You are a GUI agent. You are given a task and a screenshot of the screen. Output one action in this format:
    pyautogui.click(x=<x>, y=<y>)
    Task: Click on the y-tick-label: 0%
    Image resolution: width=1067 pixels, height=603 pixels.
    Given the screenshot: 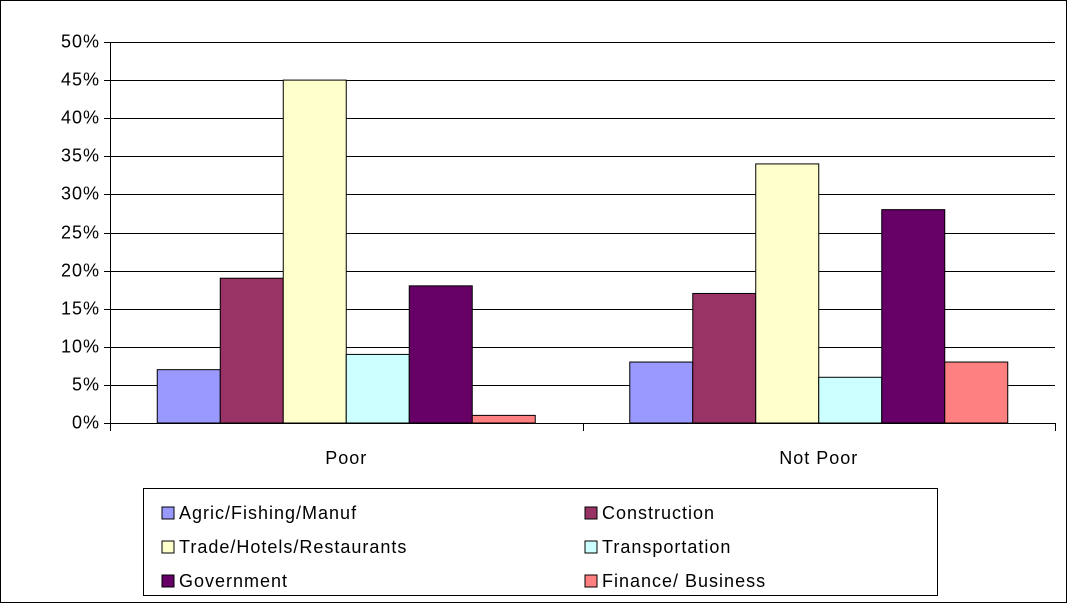 What is the action you would take?
    pyautogui.click(x=86, y=422)
    